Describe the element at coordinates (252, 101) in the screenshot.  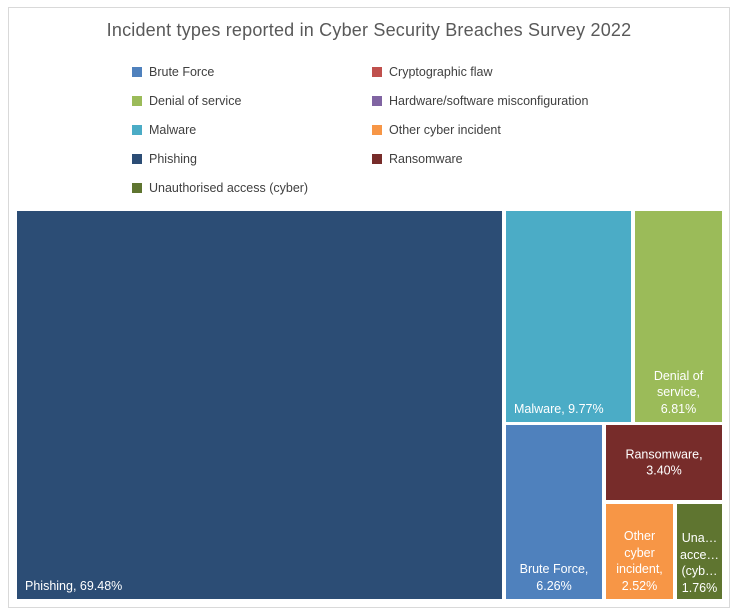
I see `legend-item-denial-of-service: Denial of service` at that location.